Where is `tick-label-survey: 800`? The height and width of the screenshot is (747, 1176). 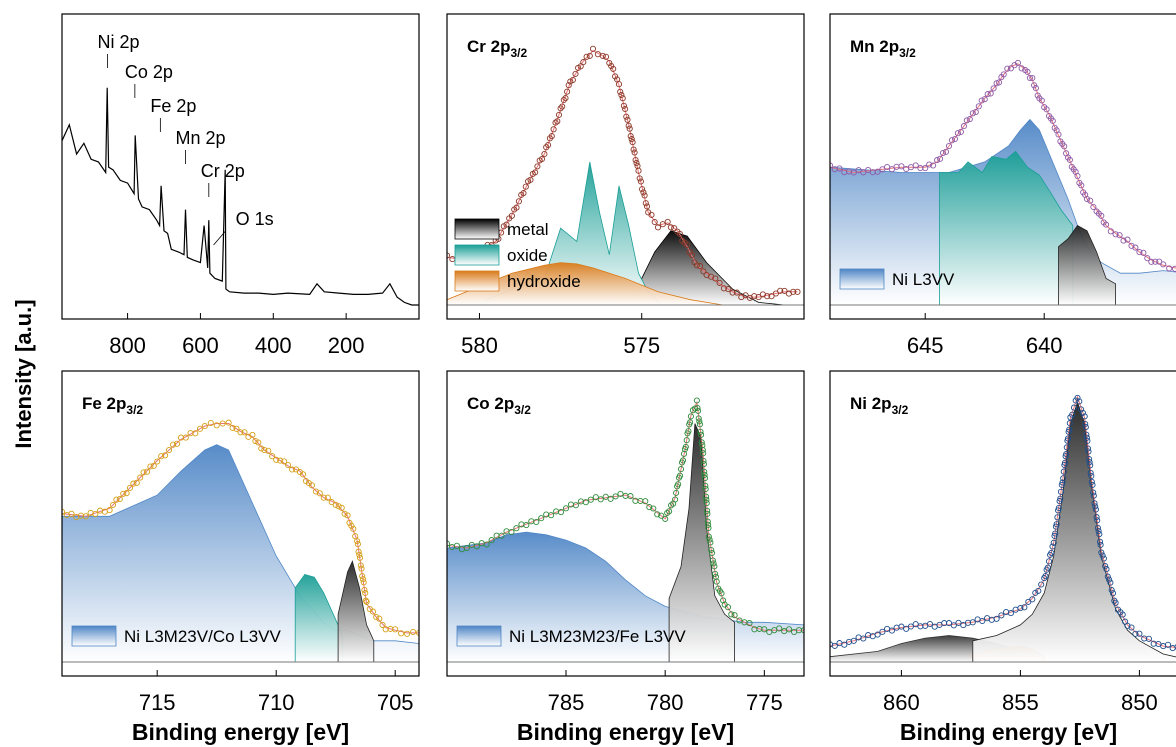
tick-label-survey: 800 is located at coordinates (127, 345).